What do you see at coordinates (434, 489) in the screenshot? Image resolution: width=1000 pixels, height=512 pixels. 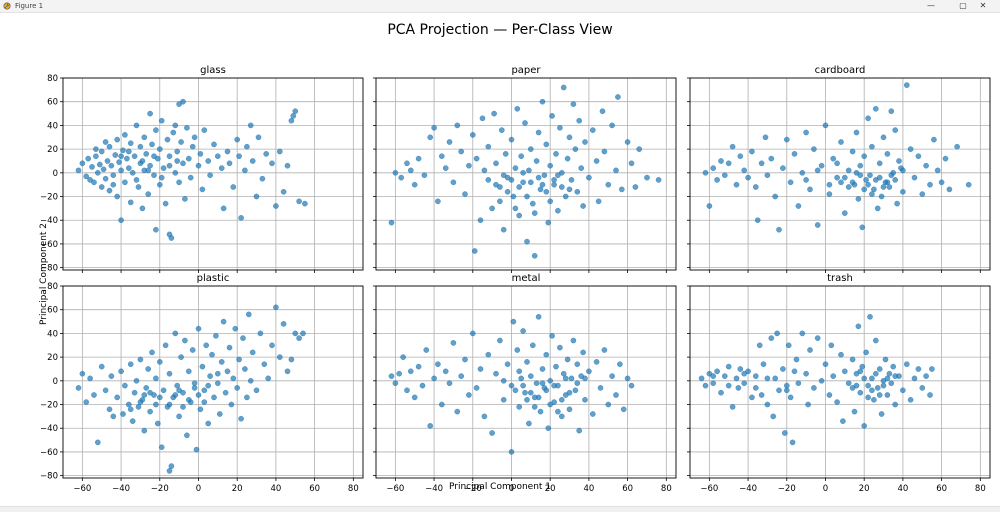 I see `x-tick-label: −40` at bounding box center [434, 489].